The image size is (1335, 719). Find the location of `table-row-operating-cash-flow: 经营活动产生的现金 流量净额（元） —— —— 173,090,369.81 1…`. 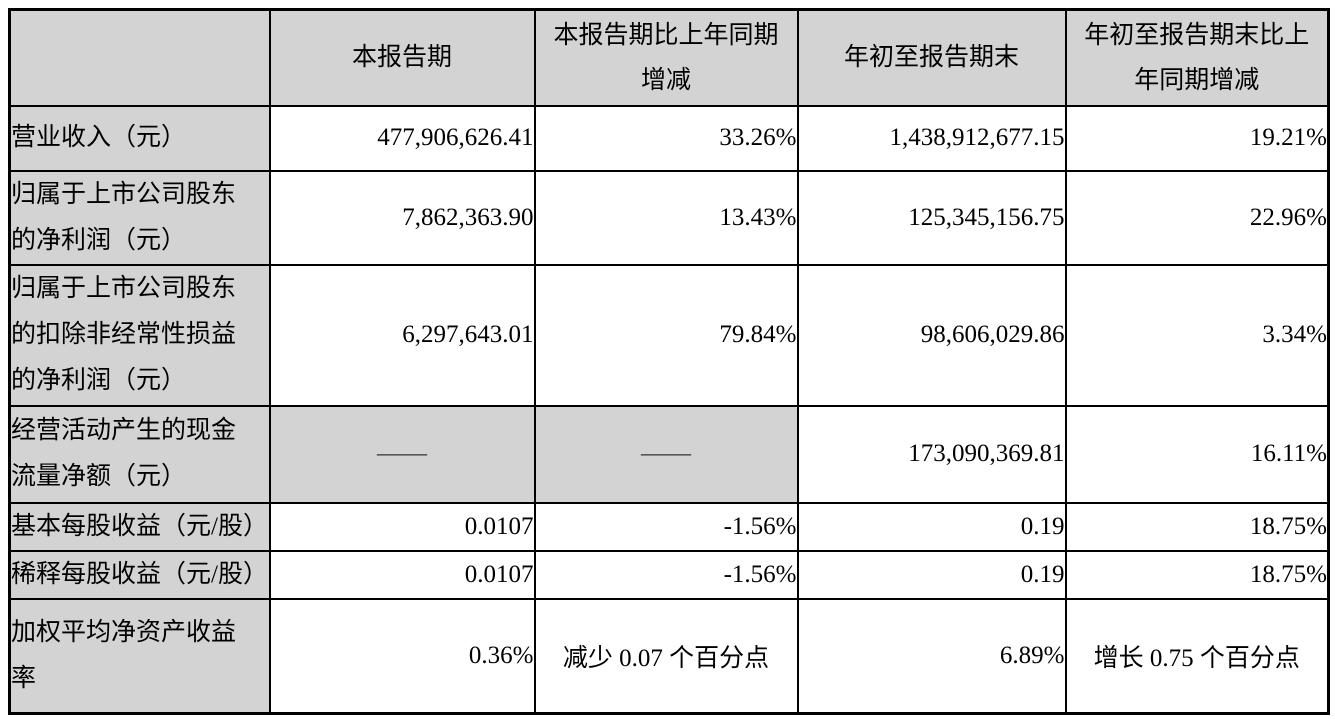

table-row-operating-cash-flow: 经营活动产生的现金 流量净额（元） —— —— 173,090,369.81 1… is located at coordinates (669, 454).